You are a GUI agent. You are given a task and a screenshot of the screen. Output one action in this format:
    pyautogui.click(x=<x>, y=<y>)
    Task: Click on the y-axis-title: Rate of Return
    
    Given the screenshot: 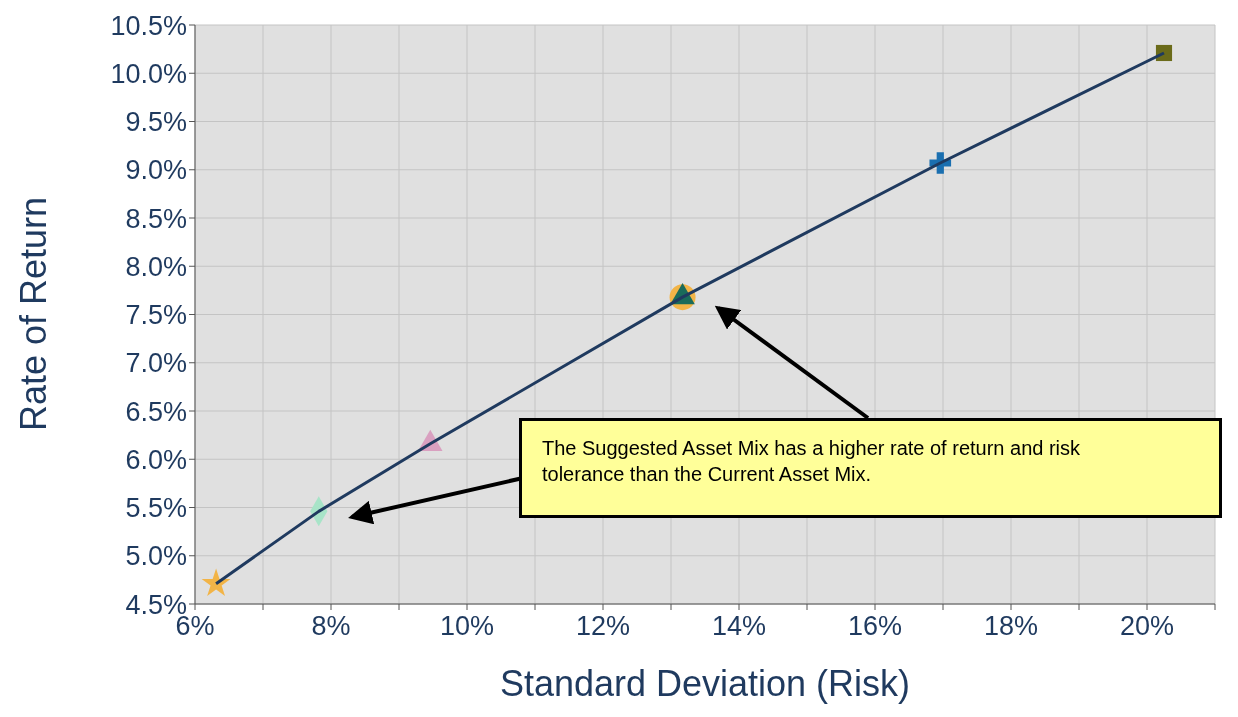 What is the action you would take?
    pyautogui.click(x=33, y=314)
    